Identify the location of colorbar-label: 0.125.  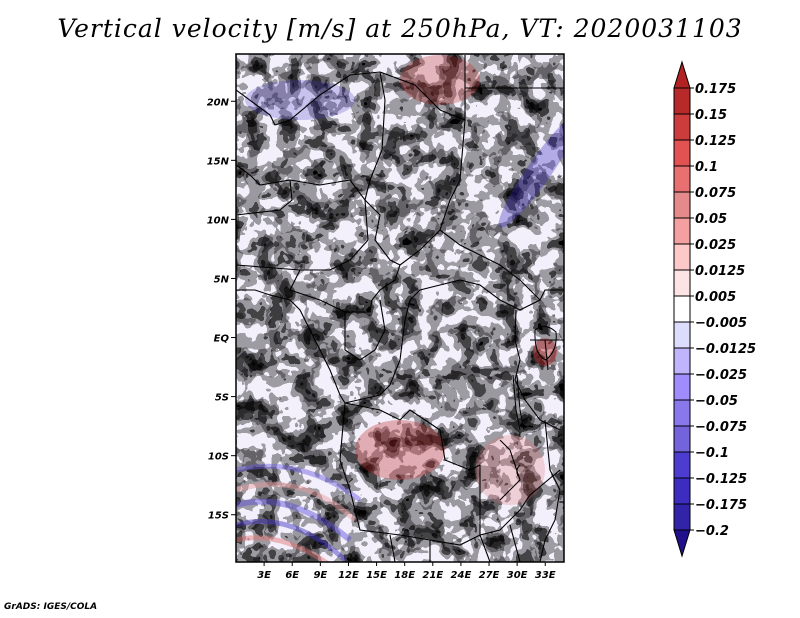
(715, 141).